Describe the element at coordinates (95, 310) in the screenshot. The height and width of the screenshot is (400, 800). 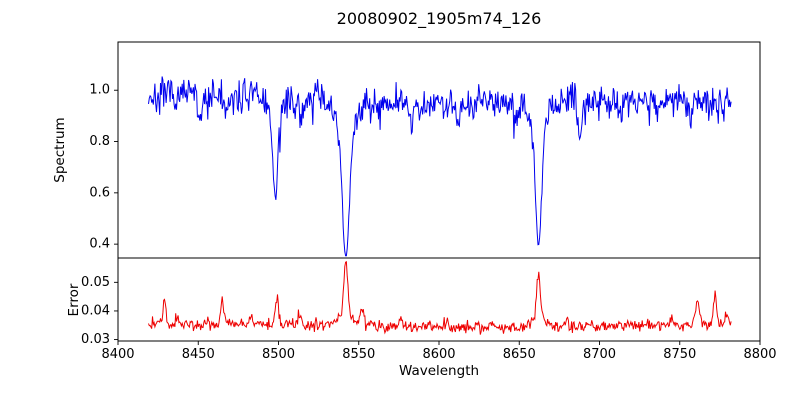
I see `y-tick-label: 0.04` at that location.